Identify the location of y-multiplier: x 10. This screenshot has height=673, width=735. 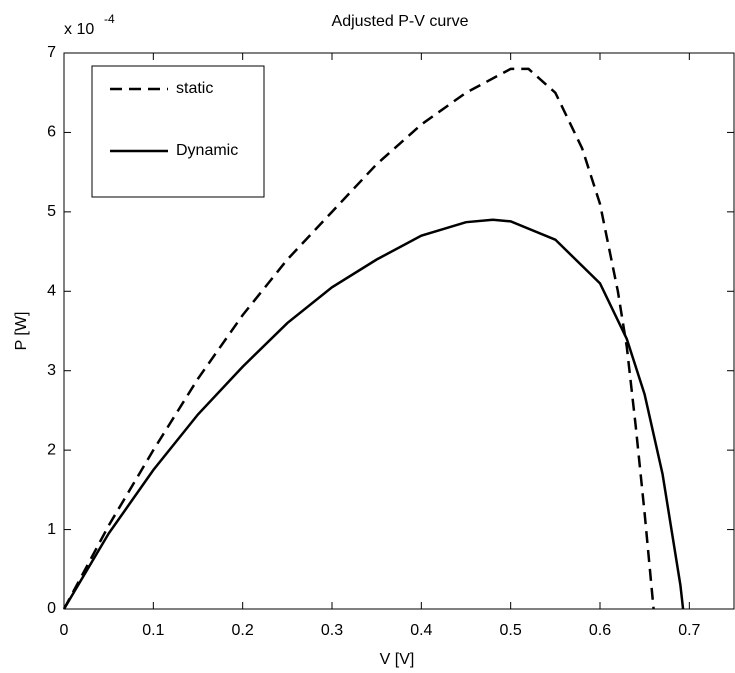
(79, 29).